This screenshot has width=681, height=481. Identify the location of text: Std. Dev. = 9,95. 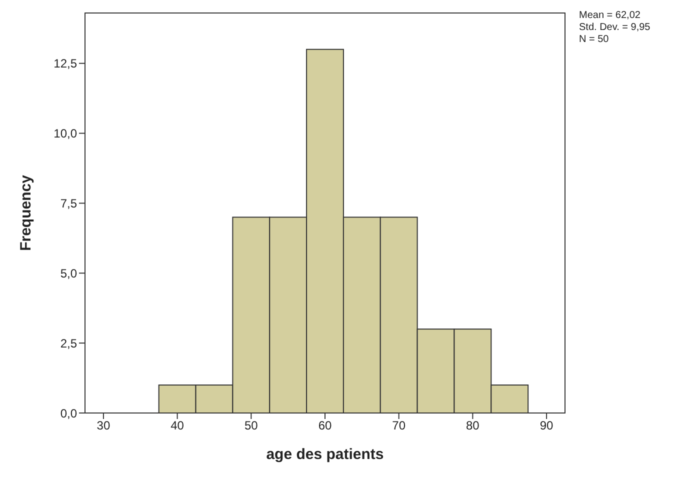
(614, 28).